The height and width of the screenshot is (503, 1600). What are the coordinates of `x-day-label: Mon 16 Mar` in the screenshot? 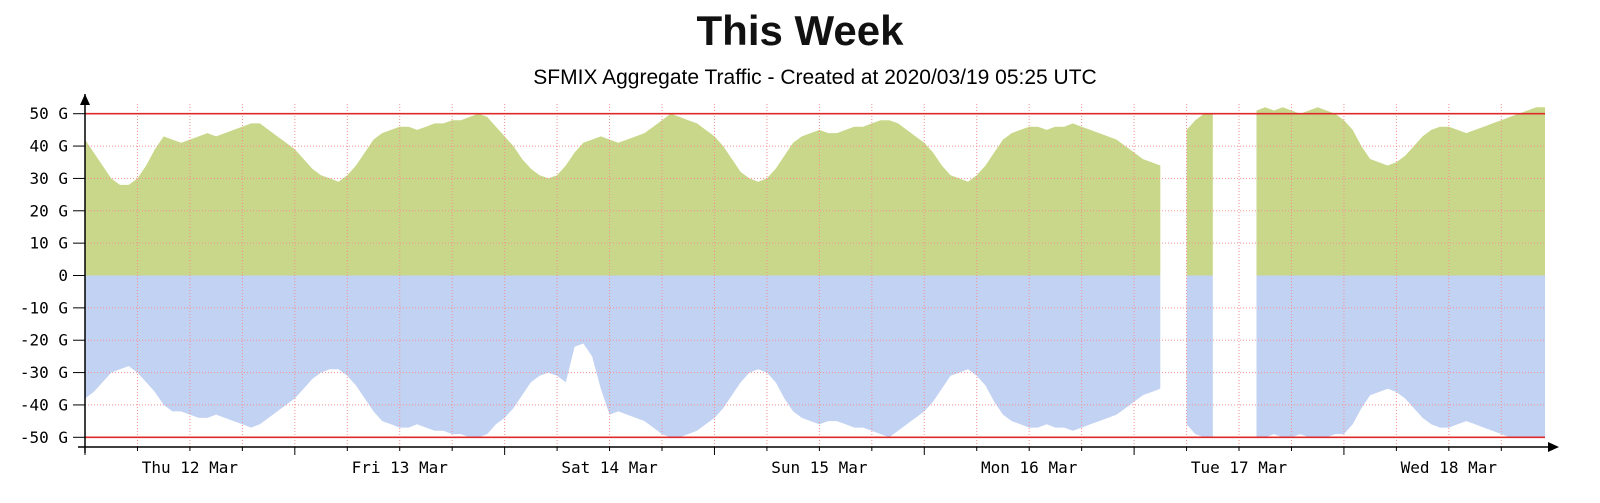 It's located at (1029, 467).